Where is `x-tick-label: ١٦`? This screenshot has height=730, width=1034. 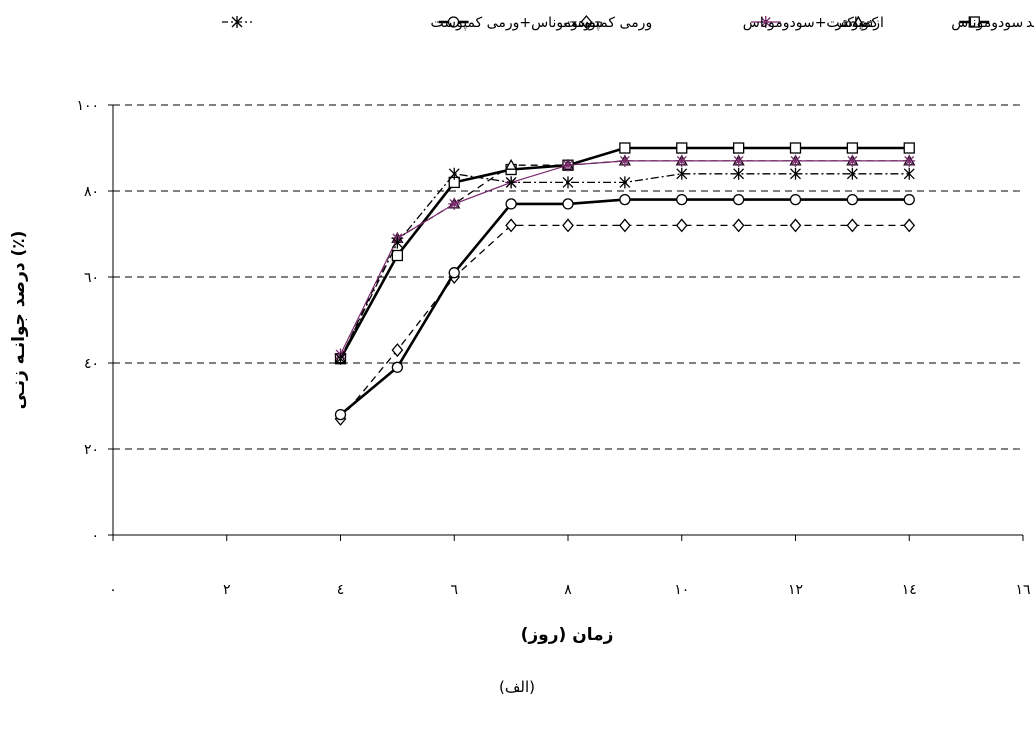
x-tick-label: ١٦ is located at coordinates (1022, 590).